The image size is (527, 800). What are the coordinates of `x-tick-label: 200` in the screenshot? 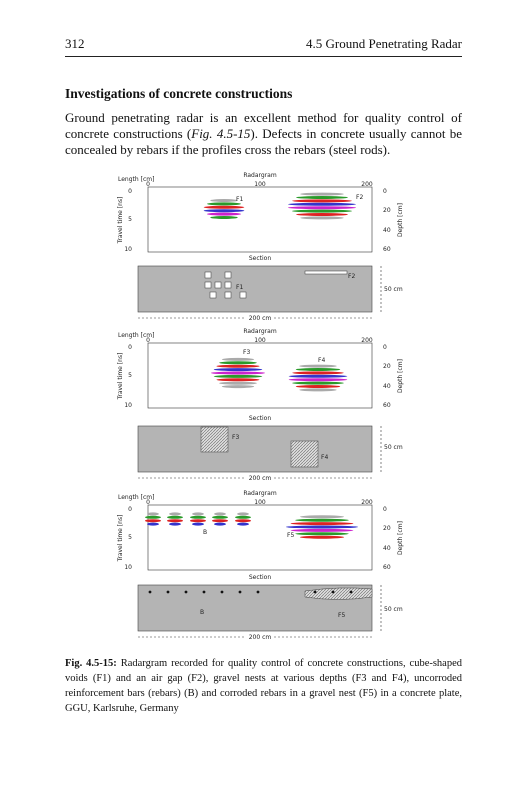 It's located at (367, 340).